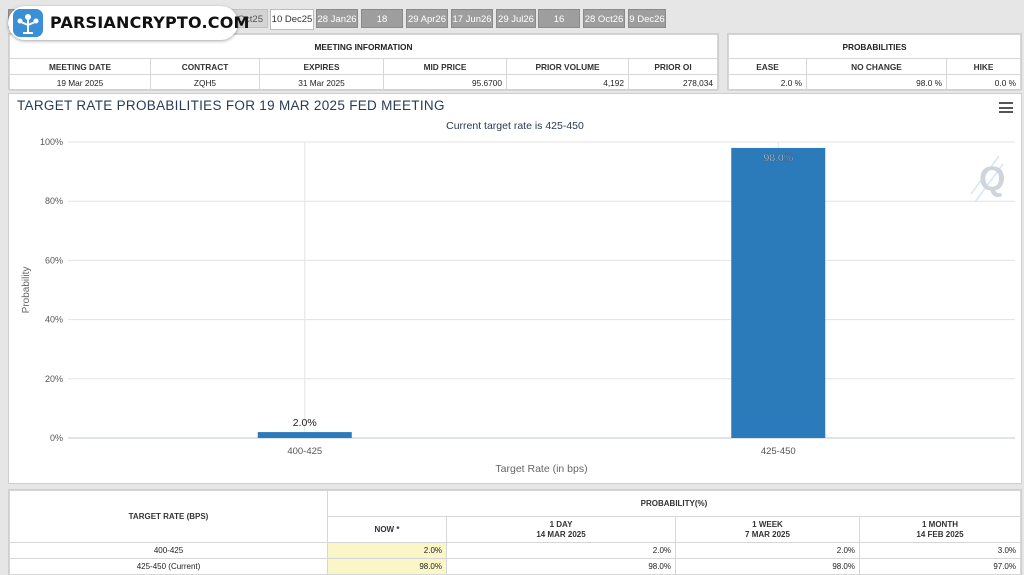 Image resolution: width=1024 pixels, height=575 pixels. I want to click on col-ease: EASE, so click(767, 66).